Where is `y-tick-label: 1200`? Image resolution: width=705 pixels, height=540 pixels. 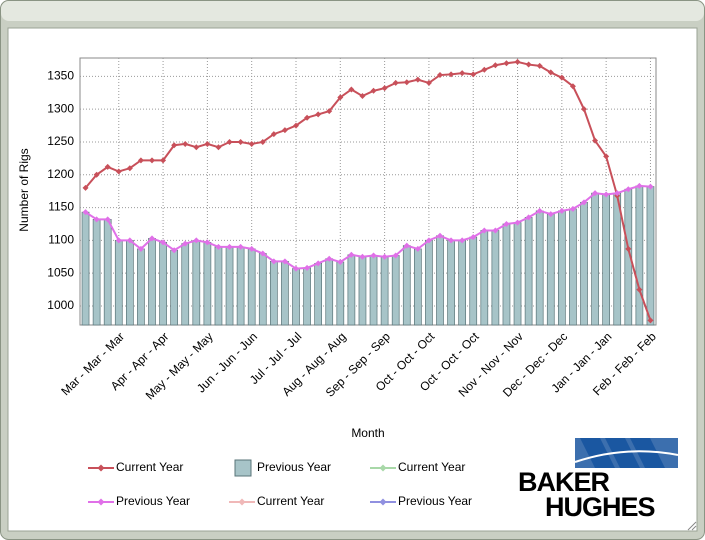
y-tick-label: 1200 is located at coordinates (60, 174).